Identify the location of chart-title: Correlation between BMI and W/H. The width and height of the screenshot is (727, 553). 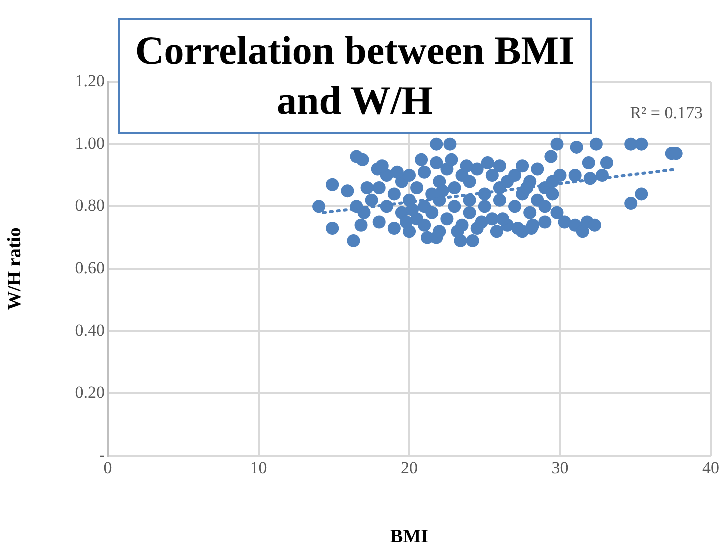
(355, 76).